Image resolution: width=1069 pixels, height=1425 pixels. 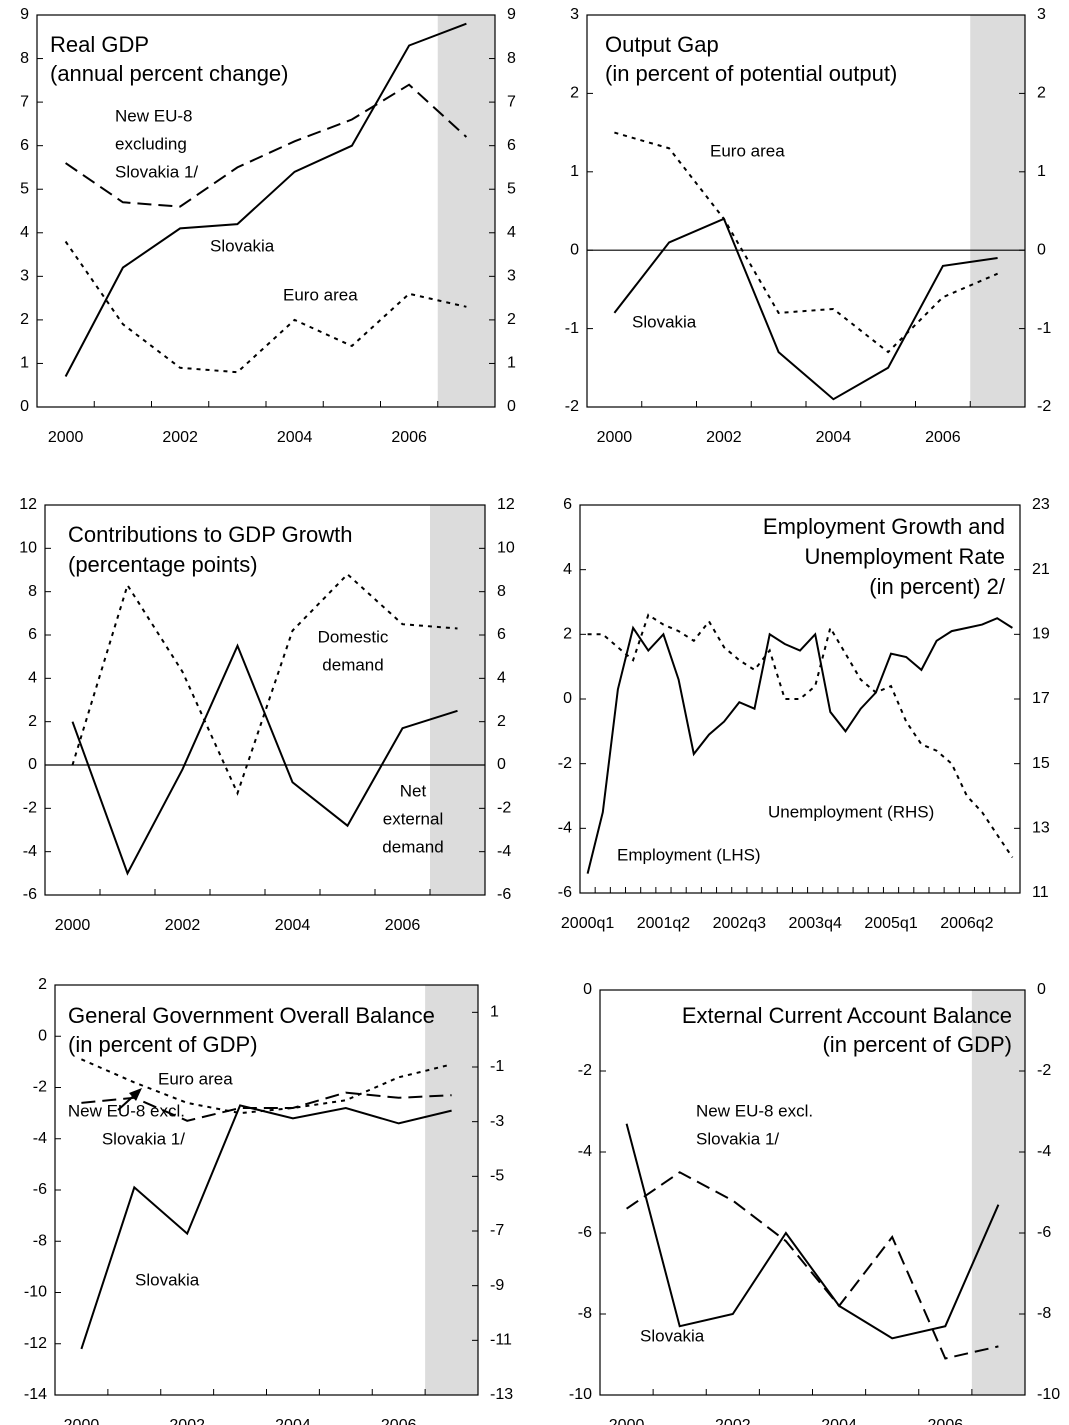 What do you see at coordinates (511, 188) in the screenshot?
I see `y2-tick-label: 5` at bounding box center [511, 188].